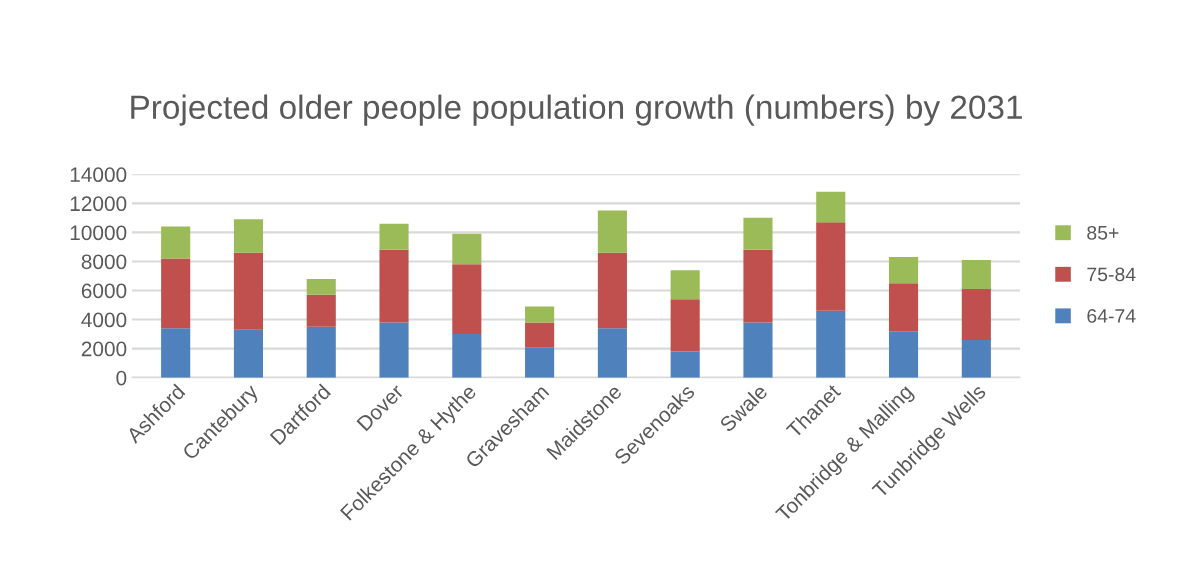 This screenshot has height=581, width=1200. I want to click on y-tick-label: 0, so click(121, 378).